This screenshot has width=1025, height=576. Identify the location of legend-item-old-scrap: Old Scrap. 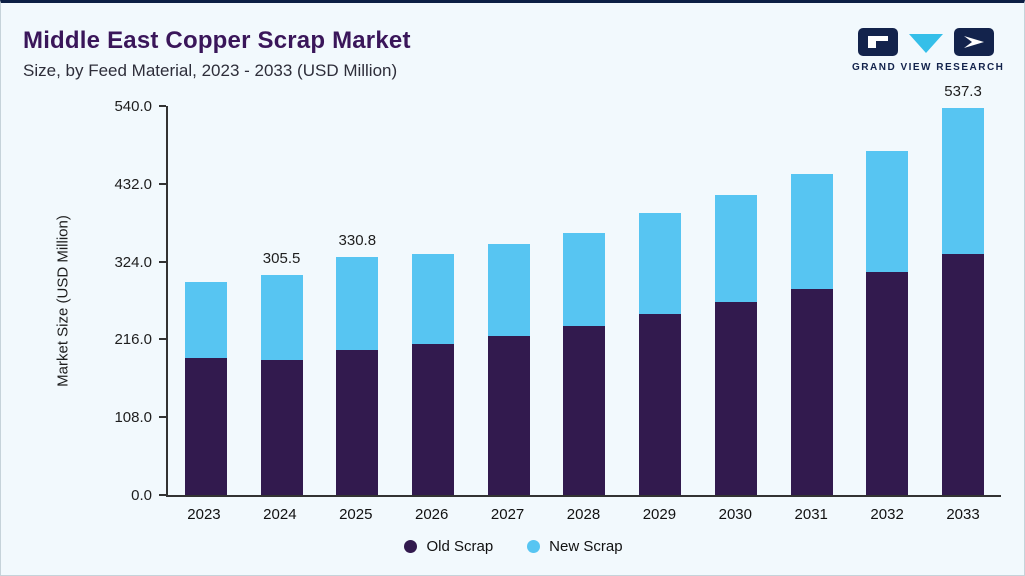
(448, 546).